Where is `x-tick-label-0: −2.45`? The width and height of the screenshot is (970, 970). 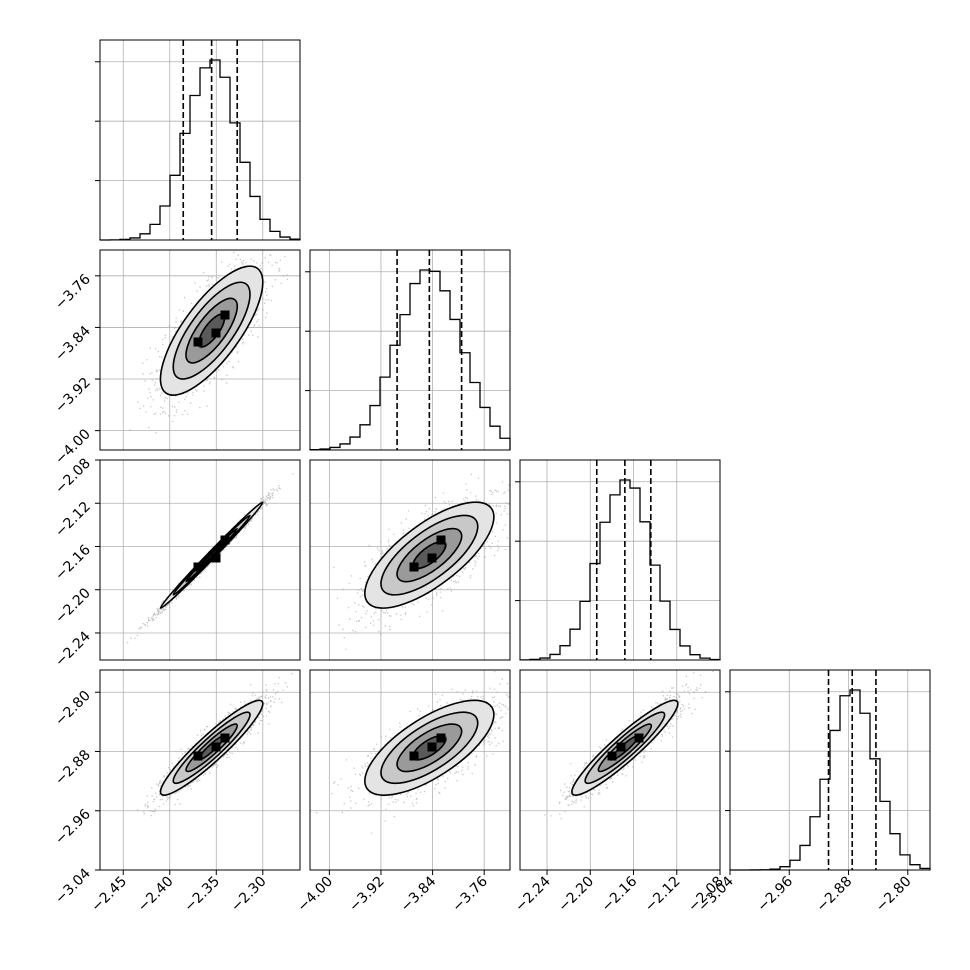 x-tick-label-0: −2.45 is located at coordinates (109, 895).